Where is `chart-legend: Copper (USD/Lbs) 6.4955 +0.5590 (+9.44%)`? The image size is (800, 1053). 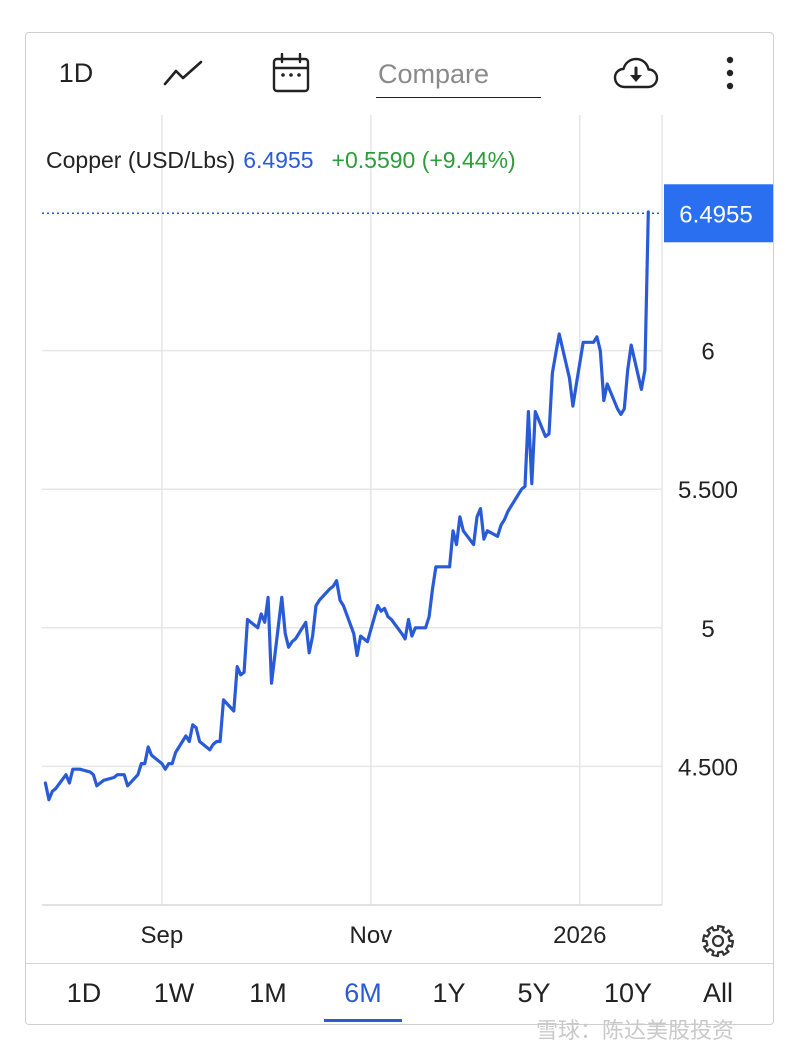 chart-legend: Copper (USD/Lbs) 6.4955 +0.5590 (+9.44%) is located at coordinates (281, 160).